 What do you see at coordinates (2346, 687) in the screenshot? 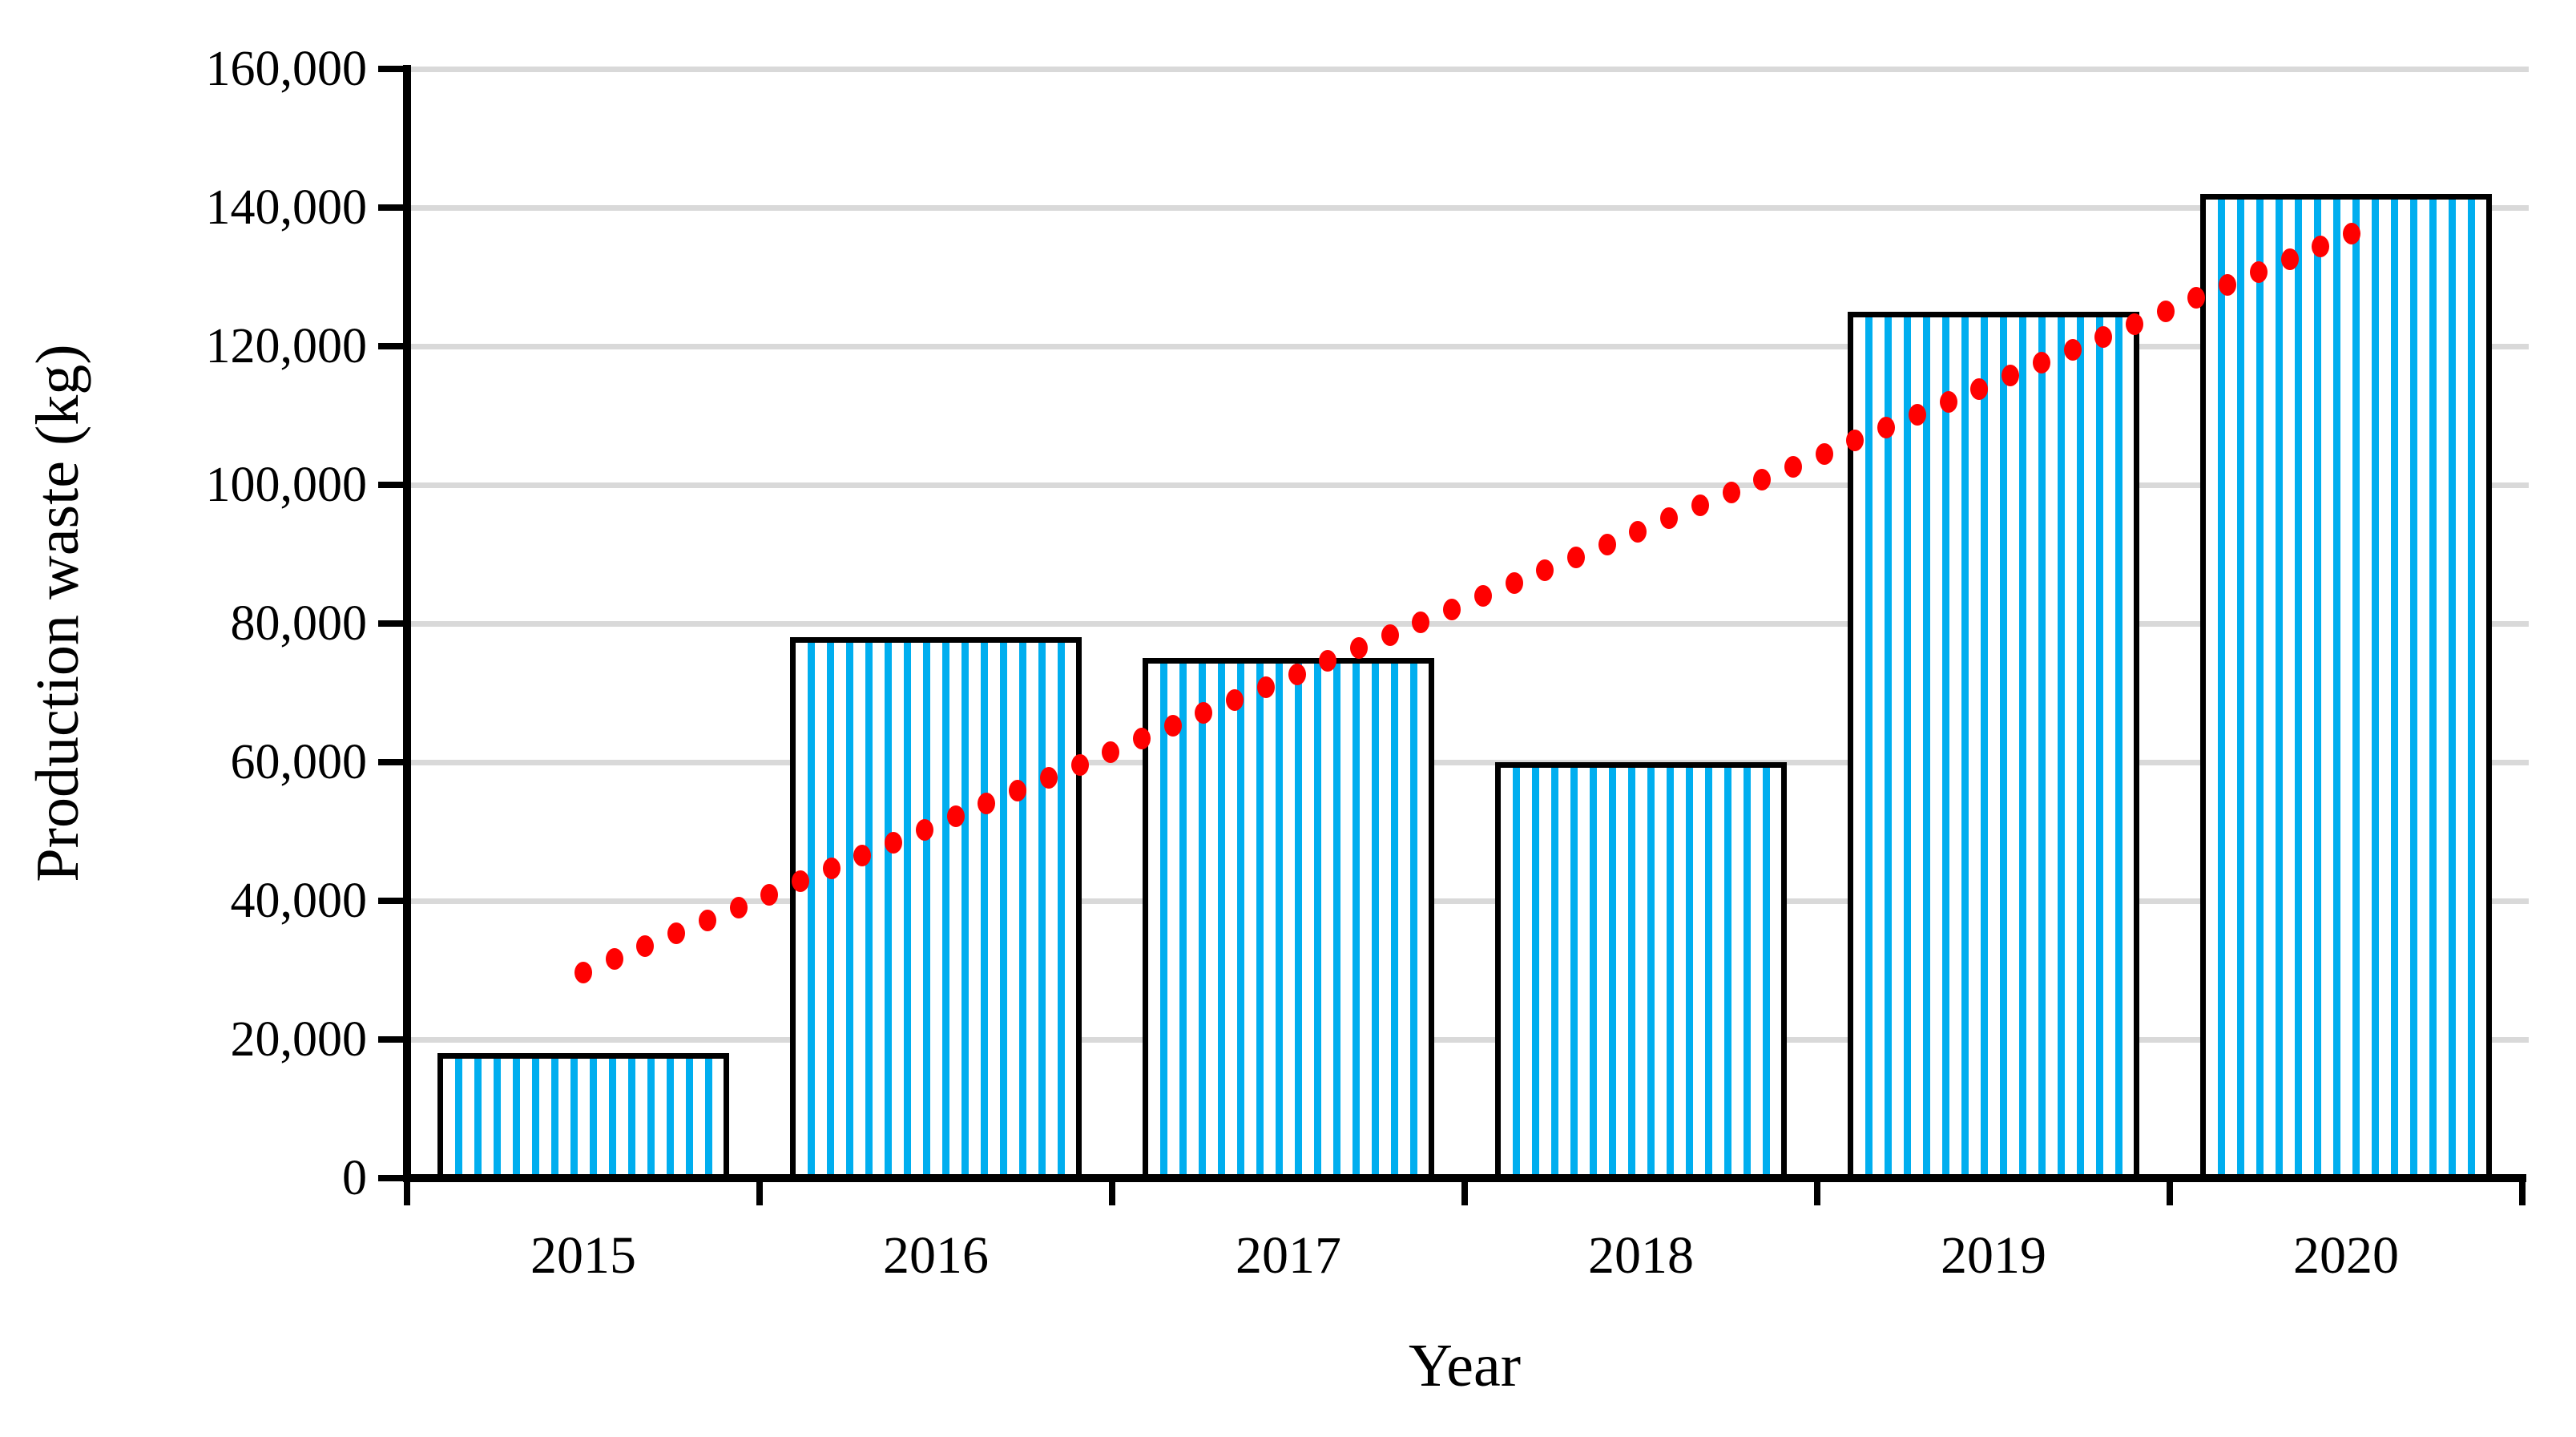
I see `bar-2020` at bounding box center [2346, 687].